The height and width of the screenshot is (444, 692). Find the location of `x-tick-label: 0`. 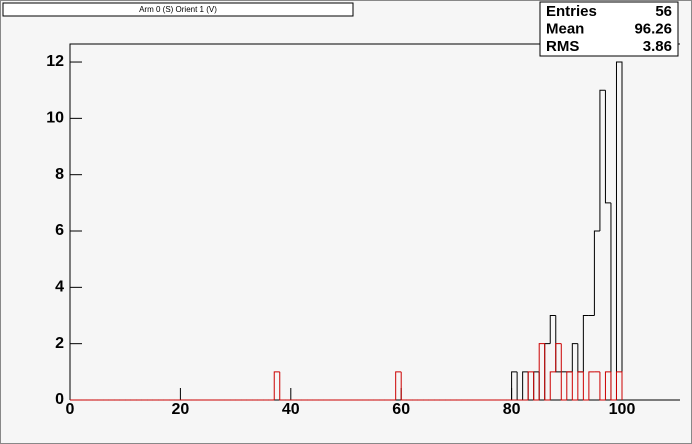

x-tick-label: 0 is located at coordinates (70, 409).